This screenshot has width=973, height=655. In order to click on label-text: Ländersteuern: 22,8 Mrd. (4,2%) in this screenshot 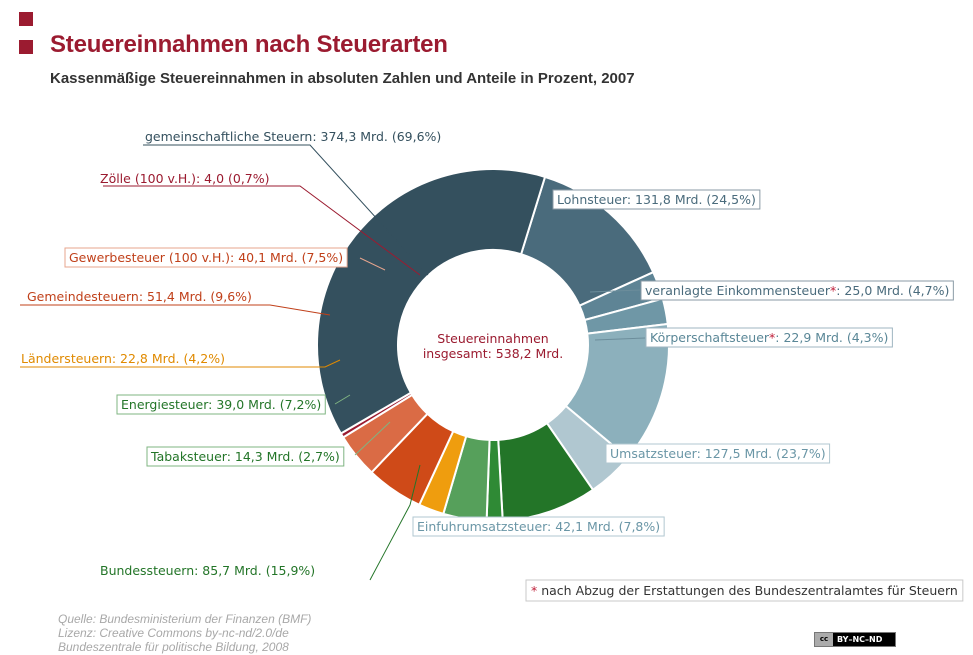, I will do `click(123, 358)`.